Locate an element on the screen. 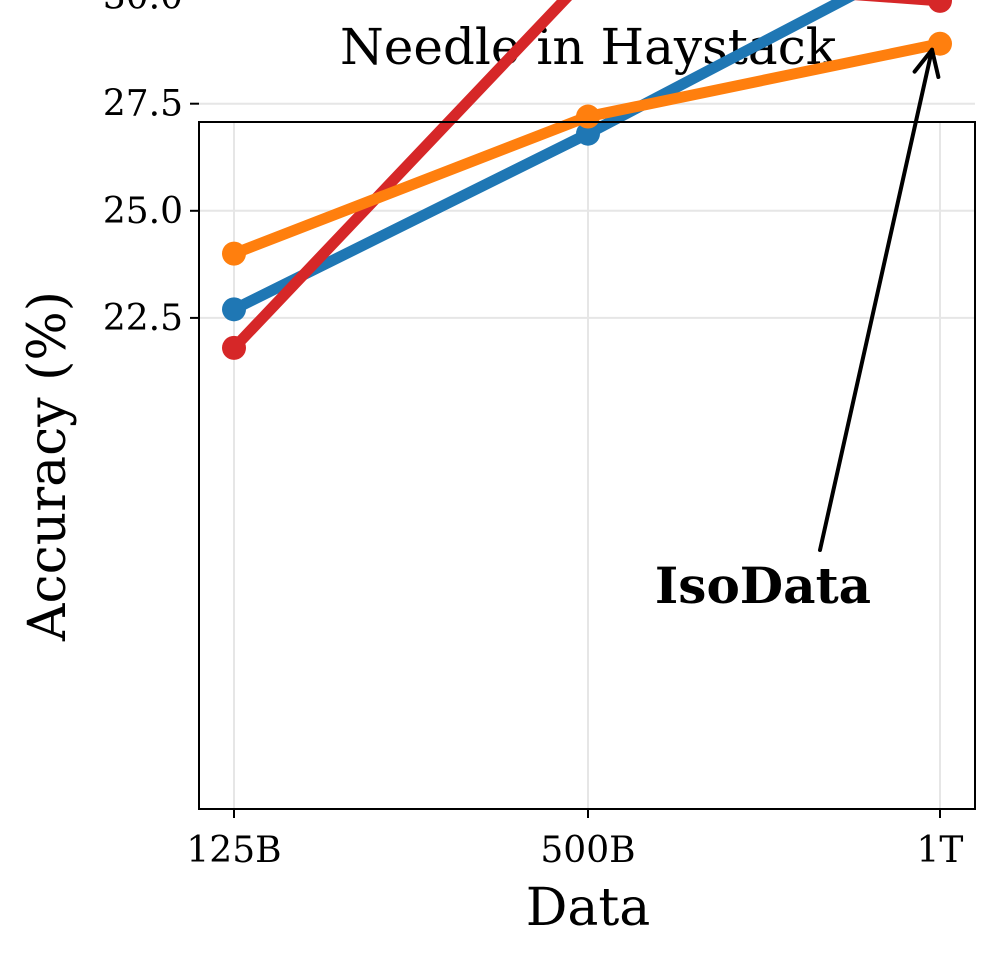 The width and height of the screenshot is (996, 958). y-tick-label: 22.5 is located at coordinates (143, 318).